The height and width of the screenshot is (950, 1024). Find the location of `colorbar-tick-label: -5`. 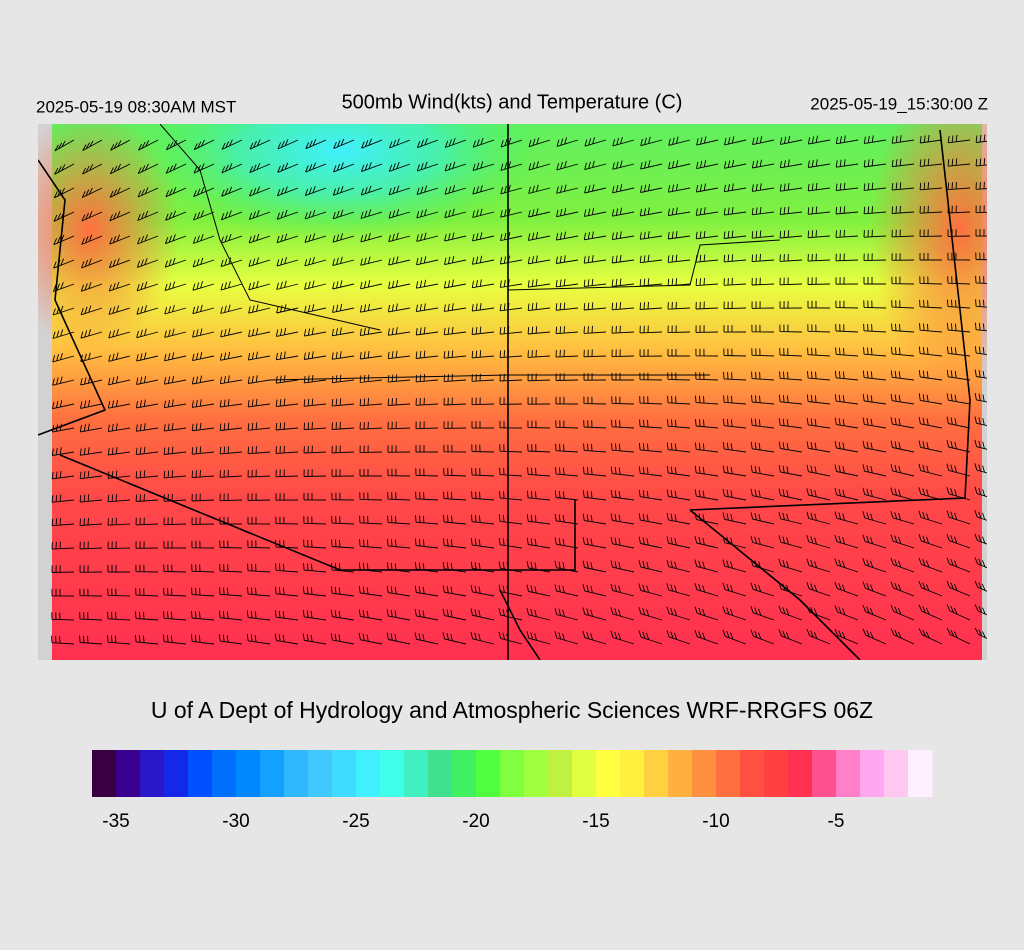

colorbar-tick-label: -5 is located at coordinates (836, 821).